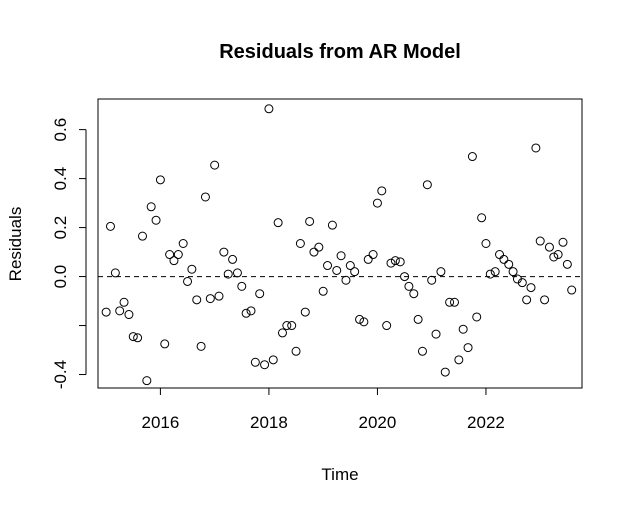 This screenshot has height=517, width=632. What do you see at coordinates (323, 409) in the screenshot?
I see `x-axis: 2016 2018 2020 2022` at bounding box center [323, 409].